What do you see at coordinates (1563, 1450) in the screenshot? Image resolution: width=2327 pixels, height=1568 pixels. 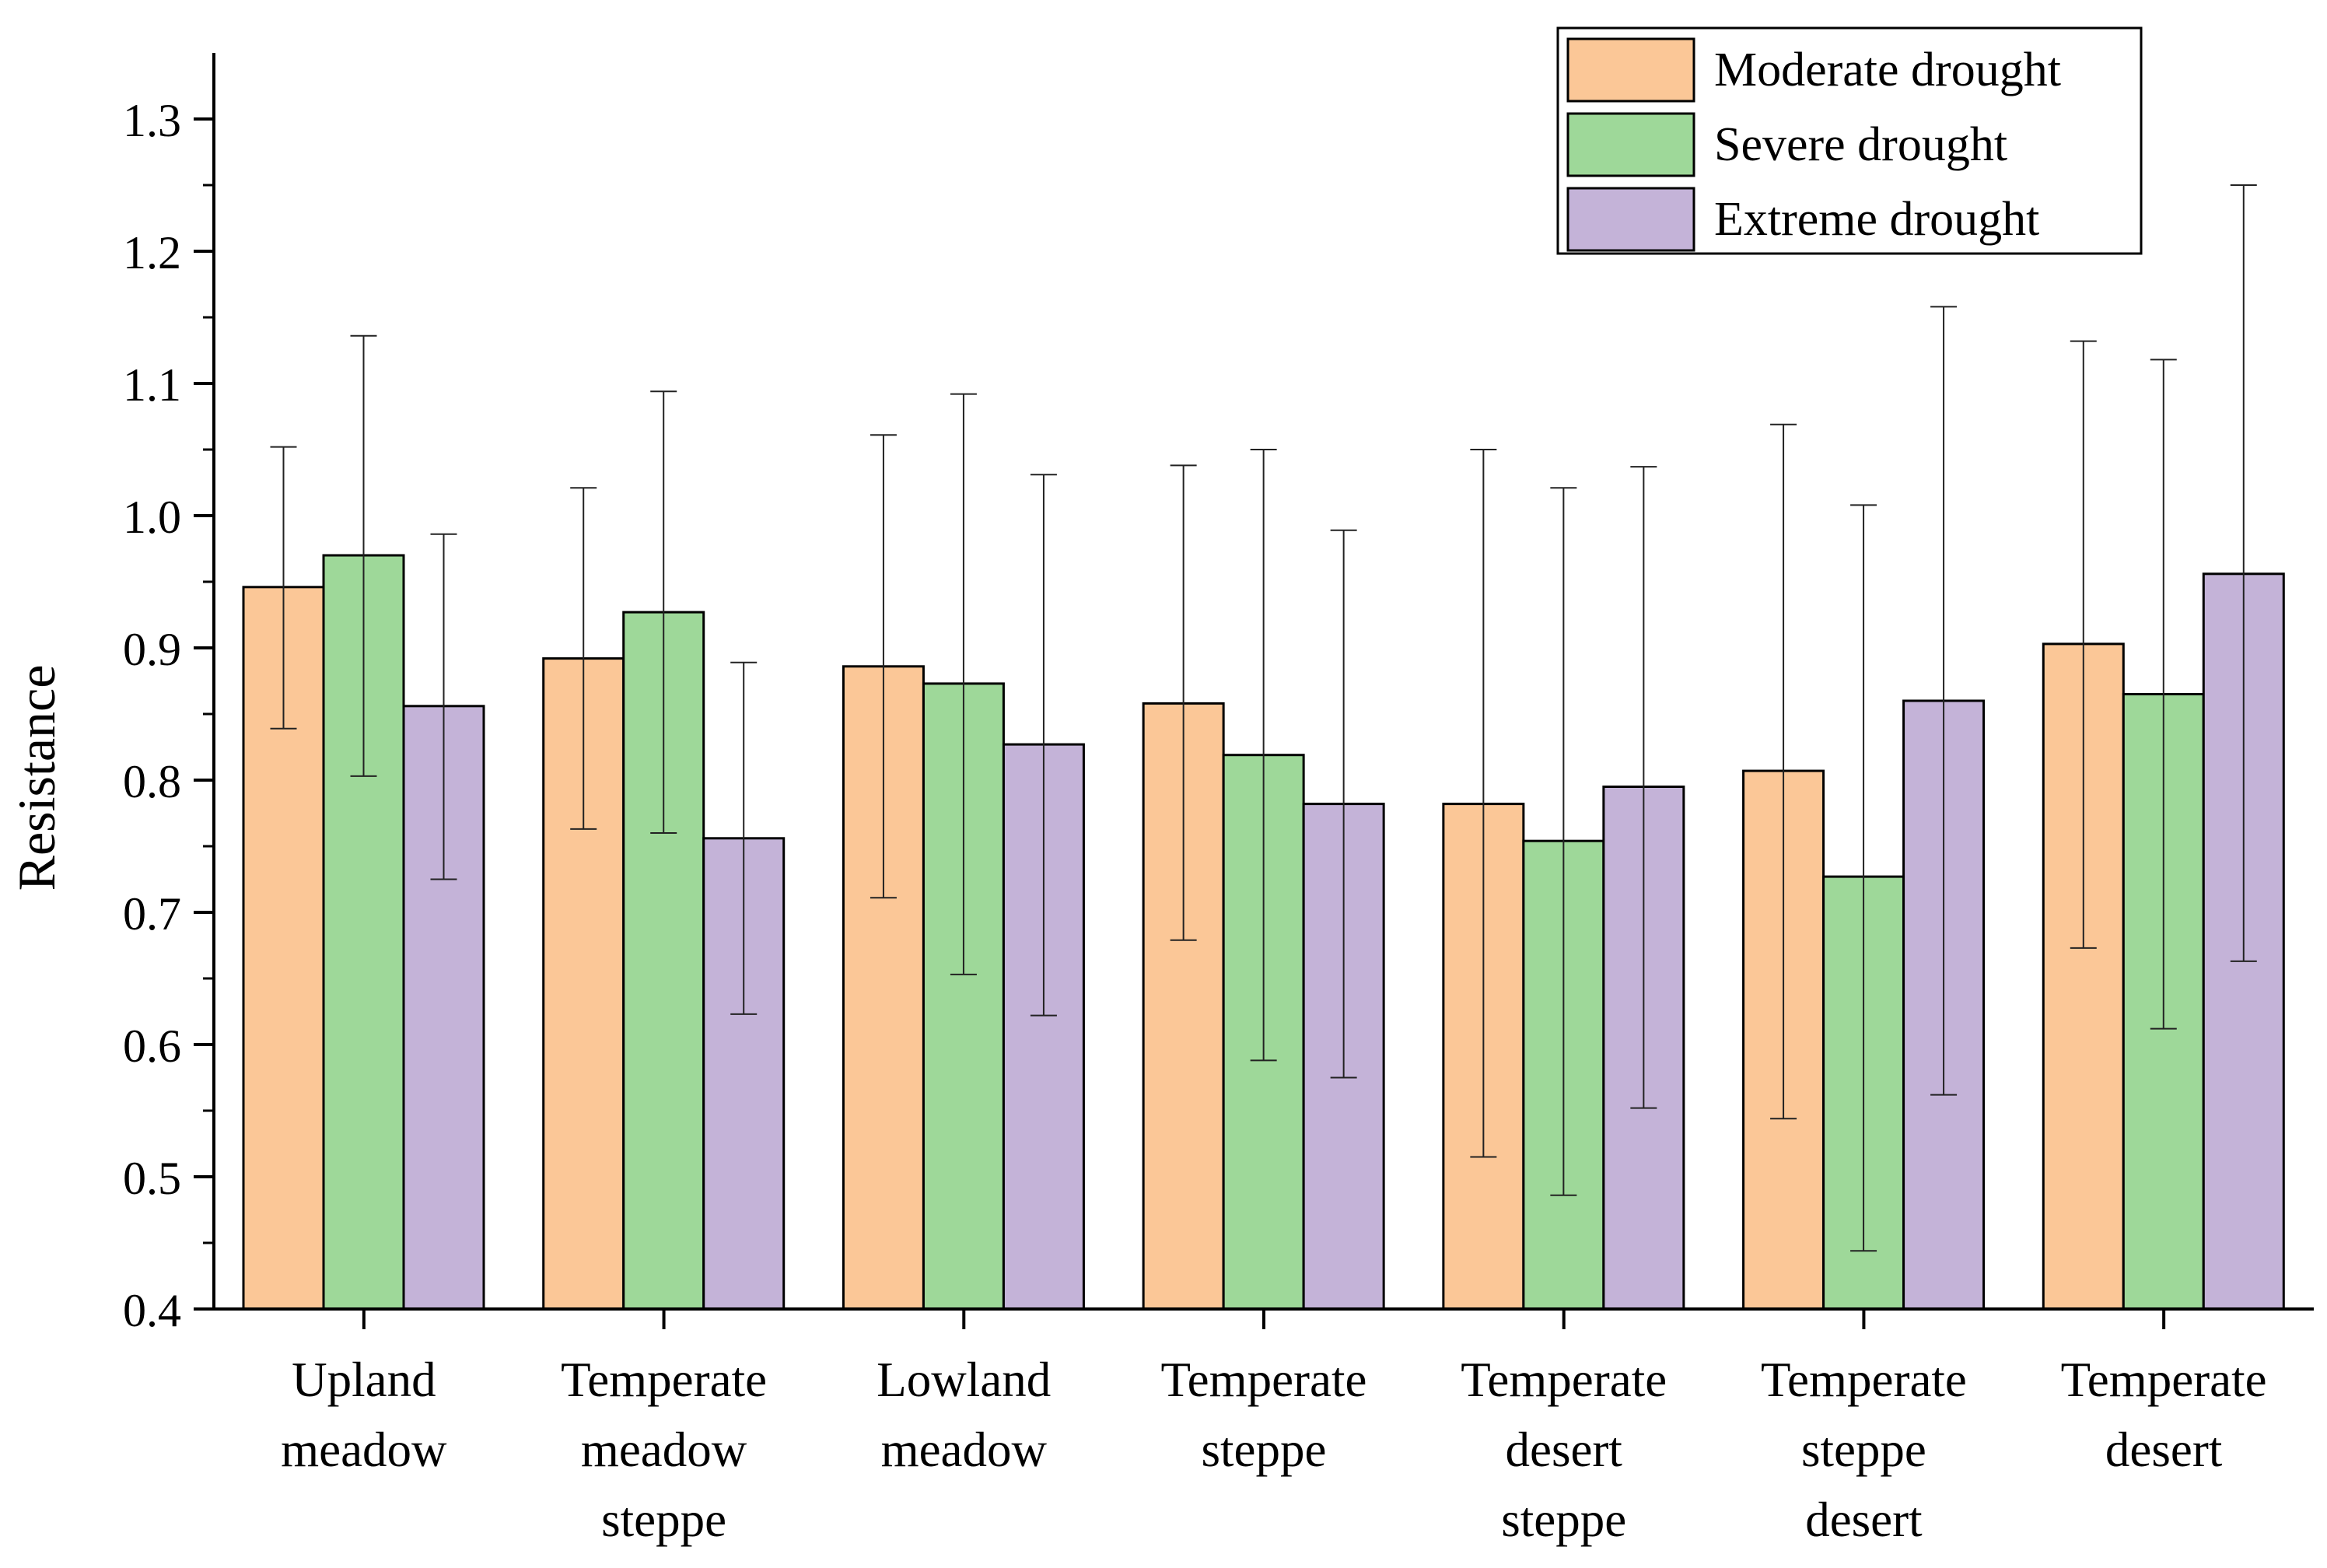 I see `x-tick-label-5-2: desert` at bounding box center [1563, 1450].